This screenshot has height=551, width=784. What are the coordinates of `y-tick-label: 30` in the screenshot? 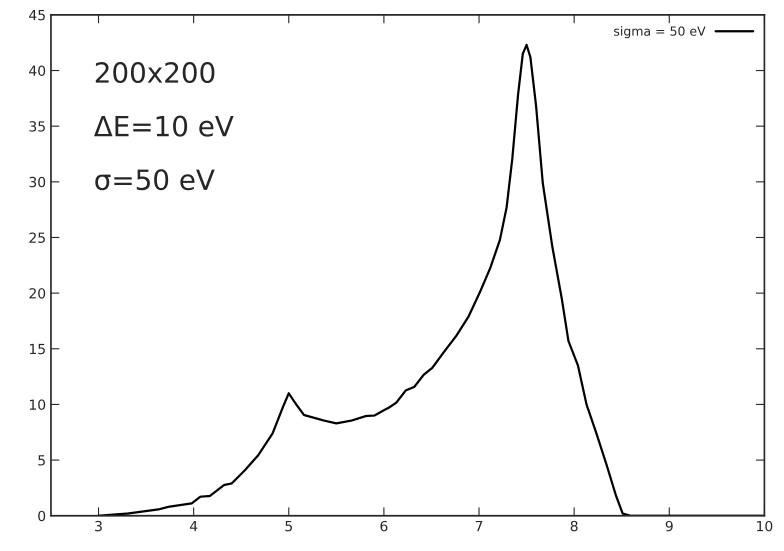 It's located at (37, 182).